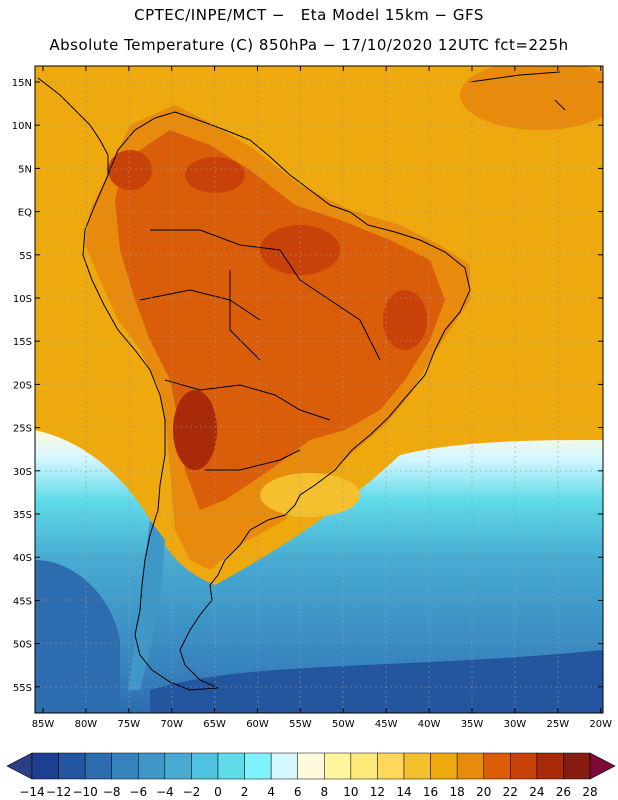  I want to click on lon-label: 25W, so click(557, 724).